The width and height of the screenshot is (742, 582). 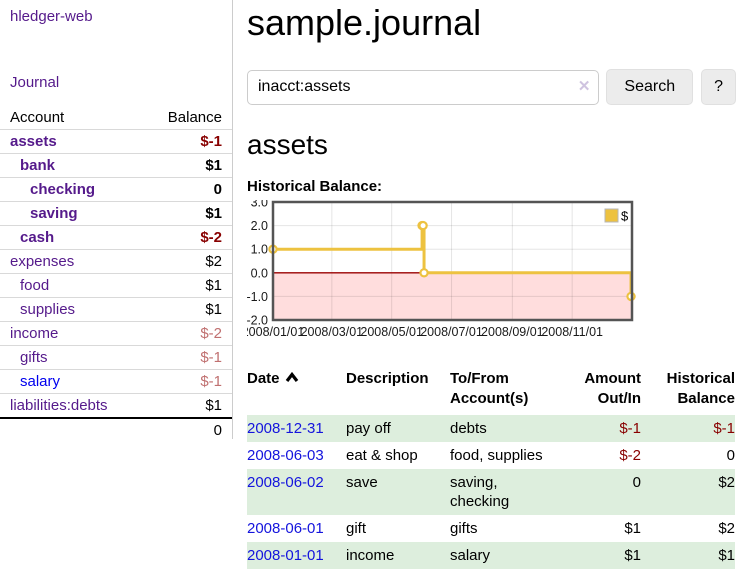 I want to click on account-link-bank: bank, so click(x=38, y=165).